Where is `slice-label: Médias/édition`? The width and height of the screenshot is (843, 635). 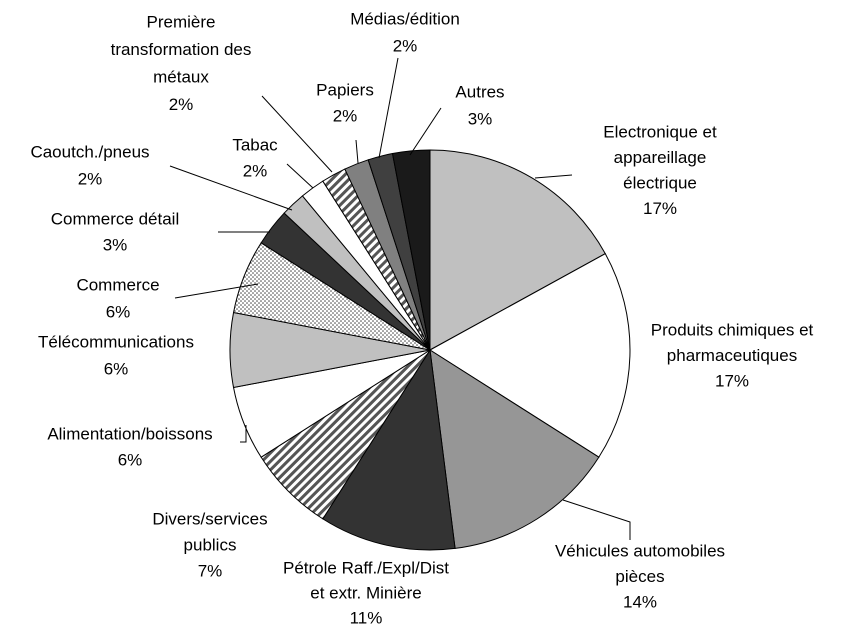
slice-label: Médias/édition is located at coordinates (405, 18).